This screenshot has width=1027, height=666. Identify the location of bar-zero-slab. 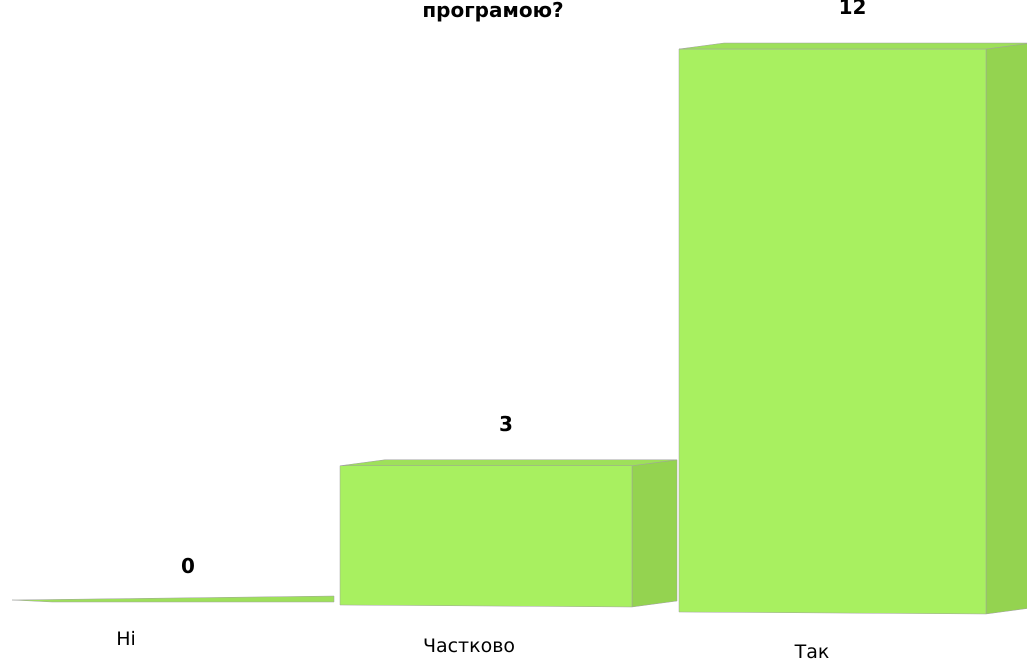
(173, 599).